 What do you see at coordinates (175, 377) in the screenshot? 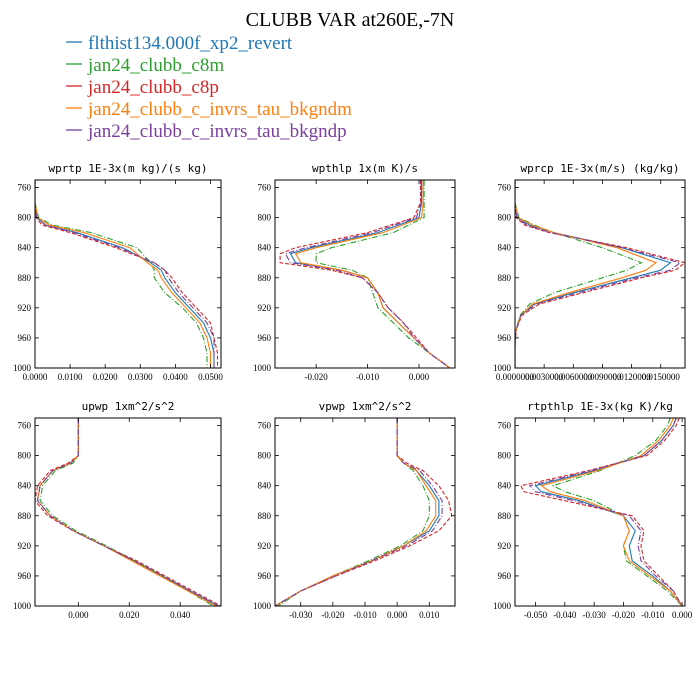
I see `x-tick-label: 0.0400` at bounding box center [175, 377].